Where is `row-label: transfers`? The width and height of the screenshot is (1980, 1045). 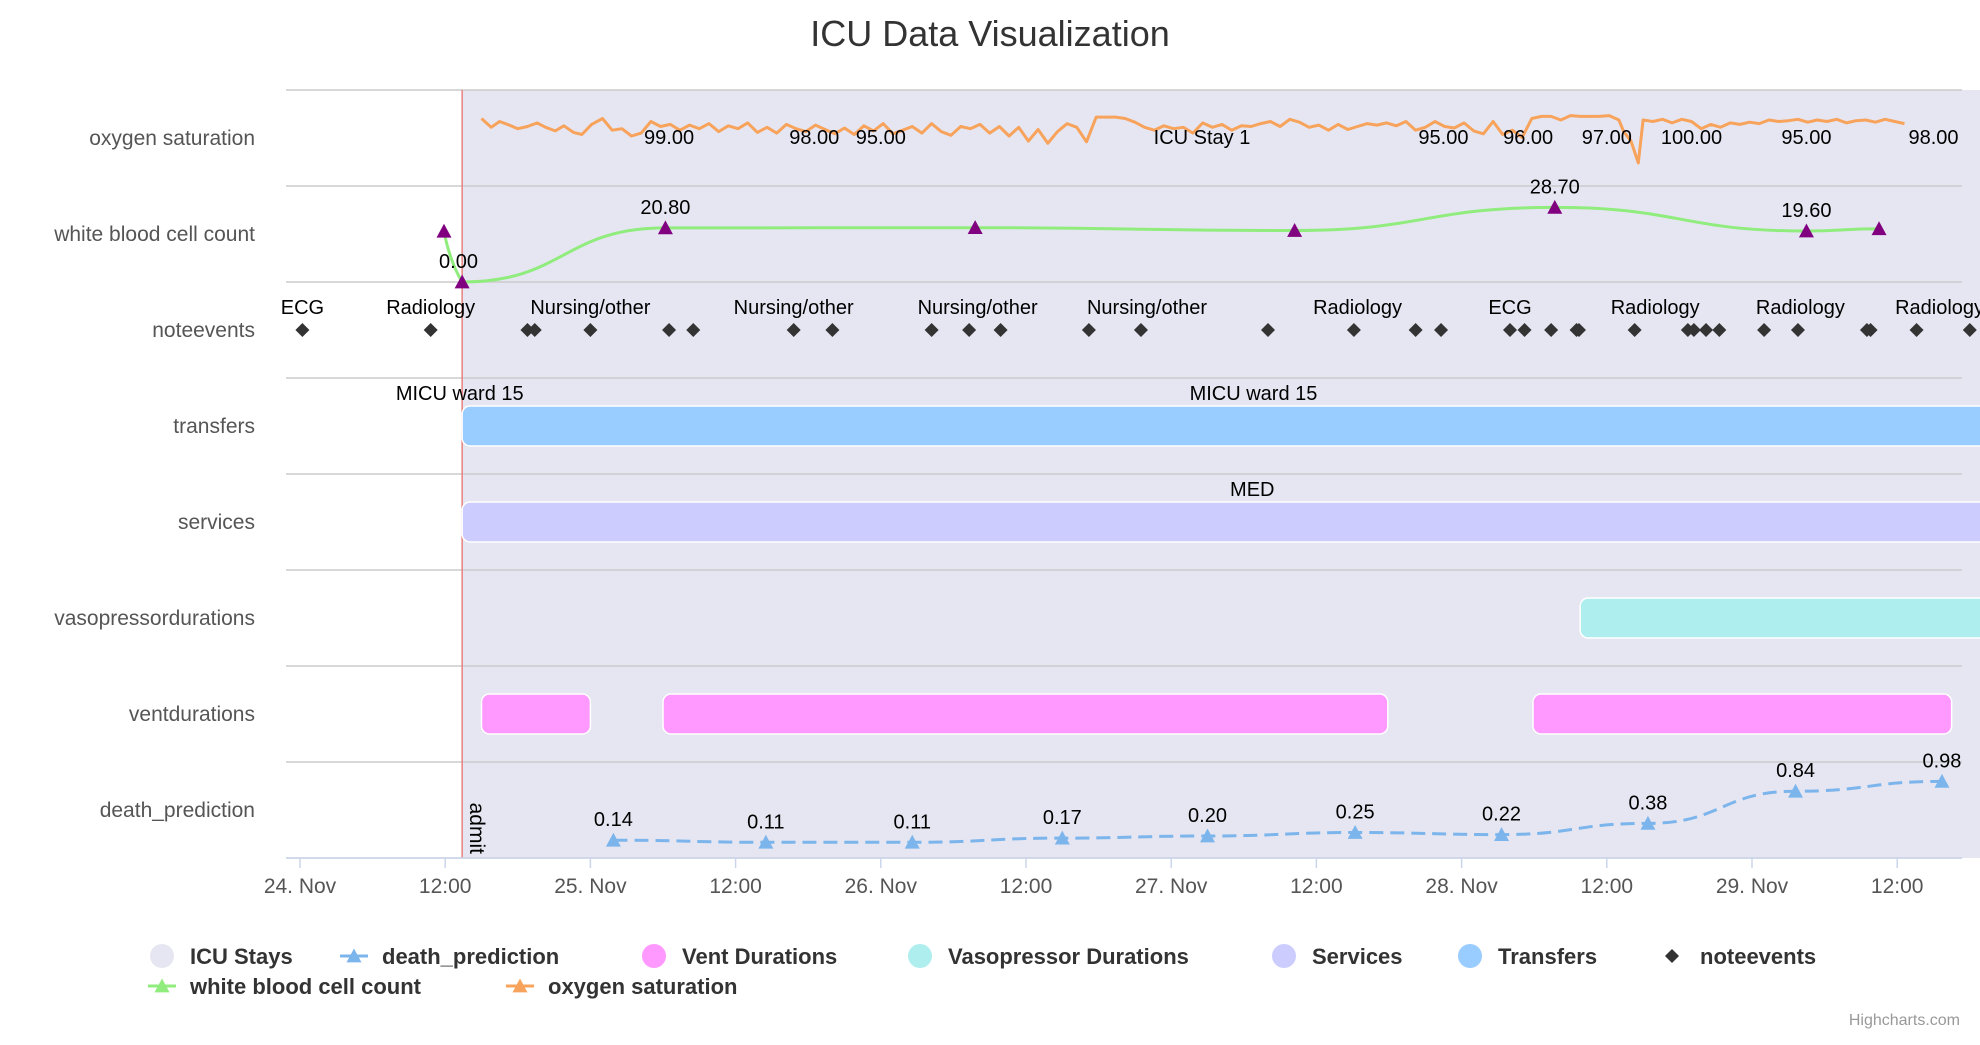
row-label: transfers is located at coordinates (214, 426).